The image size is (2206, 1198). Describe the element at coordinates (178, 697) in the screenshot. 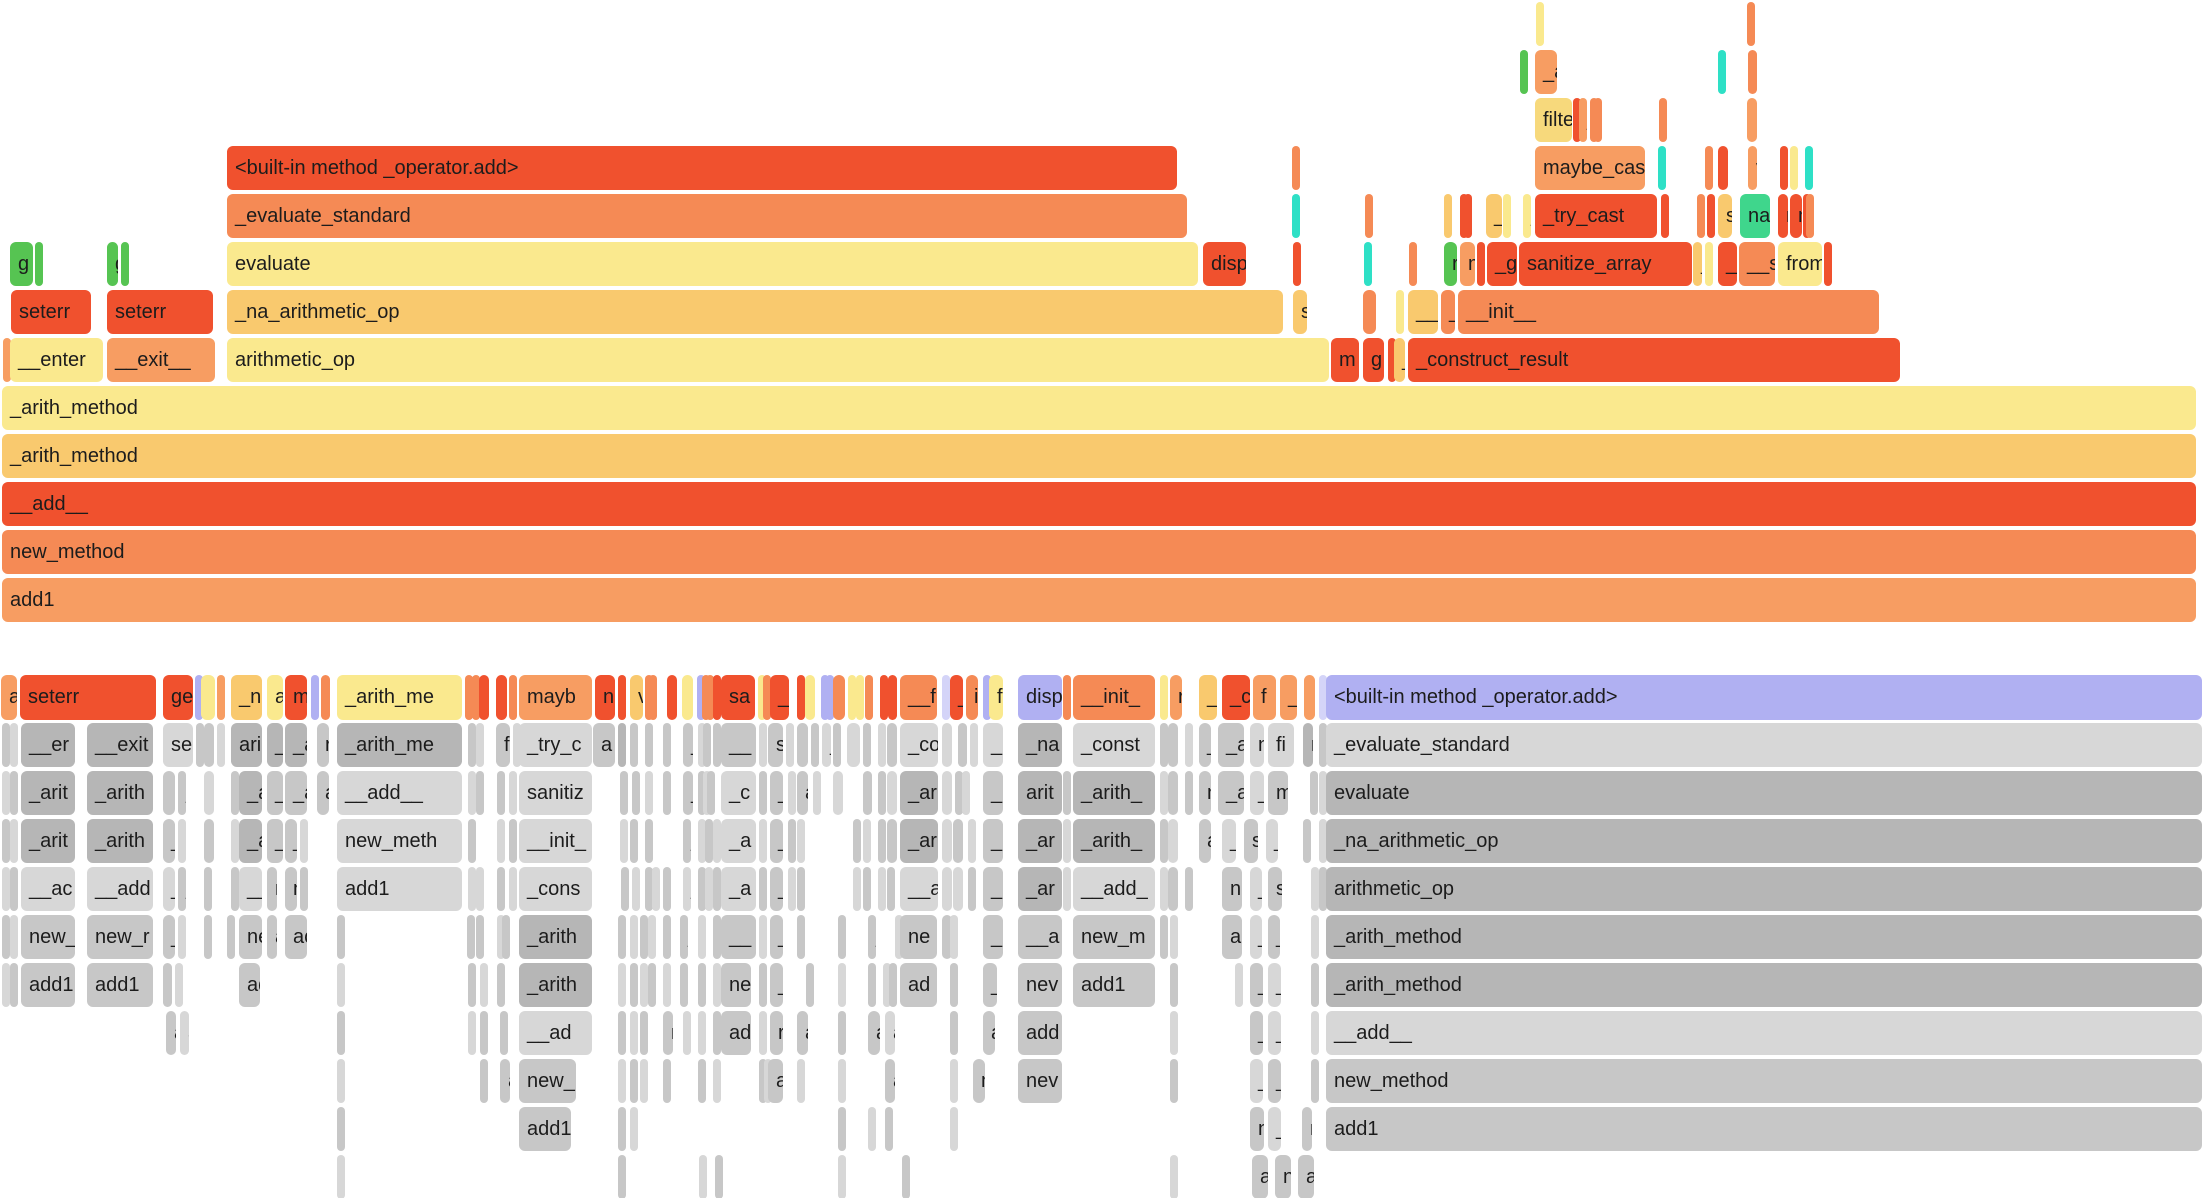

I see `frame-ge: ge` at that location.